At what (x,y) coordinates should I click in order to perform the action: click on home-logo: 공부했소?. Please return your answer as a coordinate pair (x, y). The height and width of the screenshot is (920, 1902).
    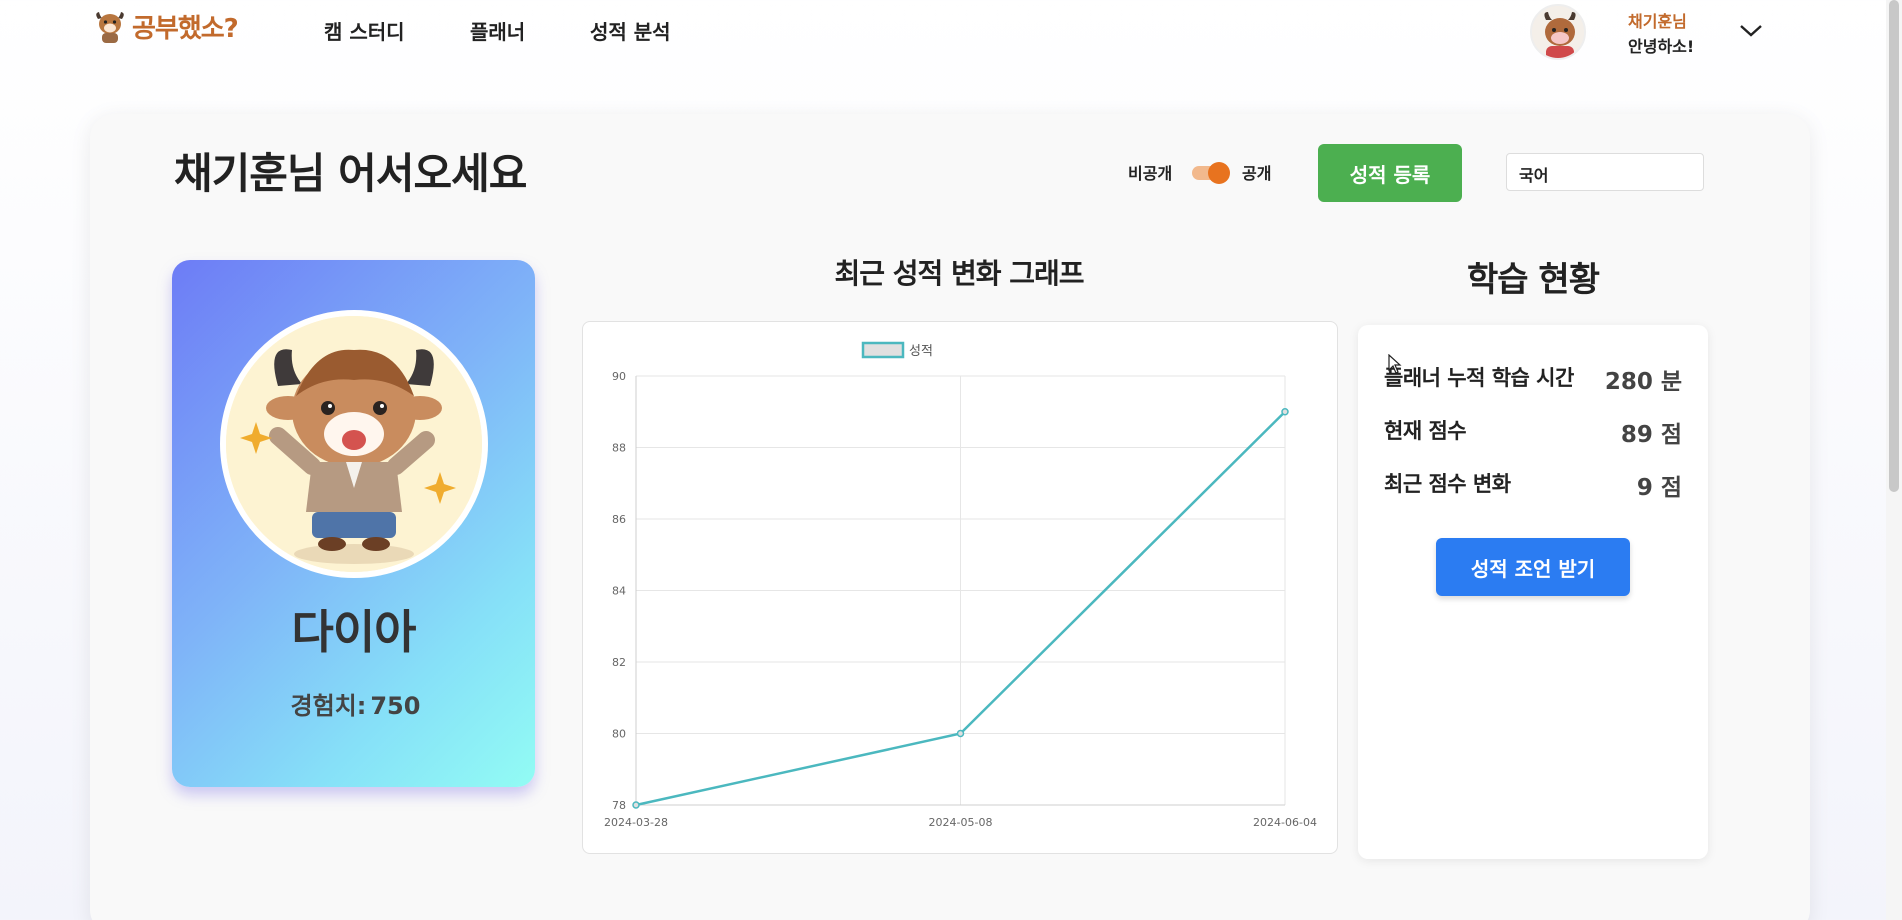
    Looking at the image, I should click on (165, 26).